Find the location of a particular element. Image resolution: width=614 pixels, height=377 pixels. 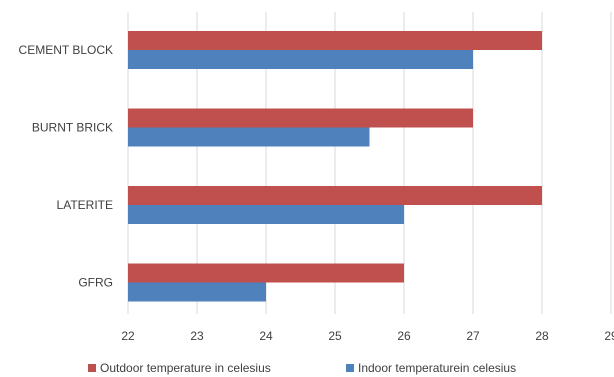

bar-laterite-outdoor is located at coordinates (335, 195).